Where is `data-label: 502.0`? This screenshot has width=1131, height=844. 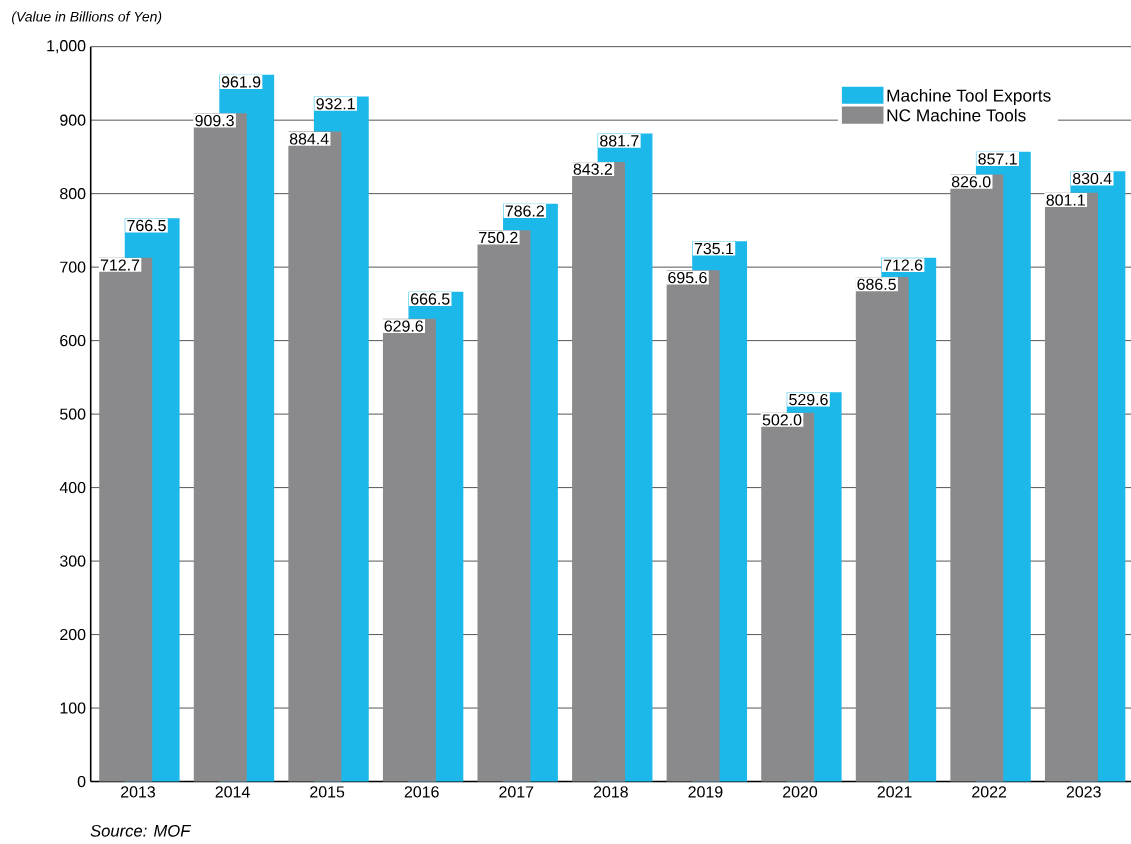
data-label: 502.0 is located at coordinates (782, 420).